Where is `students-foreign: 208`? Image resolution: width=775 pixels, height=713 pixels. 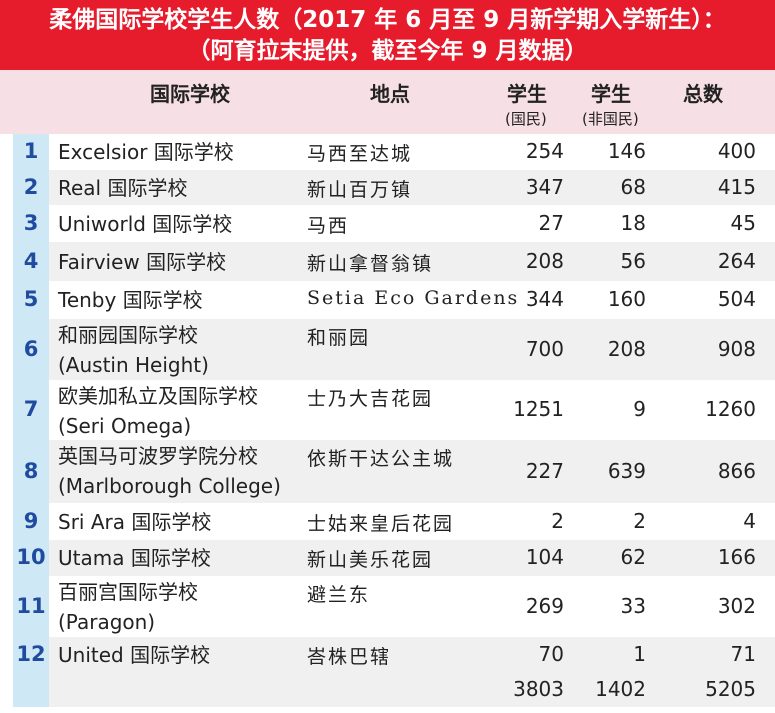 students-foreign: 208 is located at coordinates (626, 348).